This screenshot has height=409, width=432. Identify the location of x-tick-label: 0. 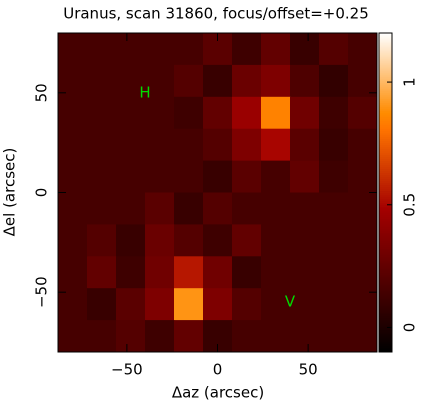
(218, 370).